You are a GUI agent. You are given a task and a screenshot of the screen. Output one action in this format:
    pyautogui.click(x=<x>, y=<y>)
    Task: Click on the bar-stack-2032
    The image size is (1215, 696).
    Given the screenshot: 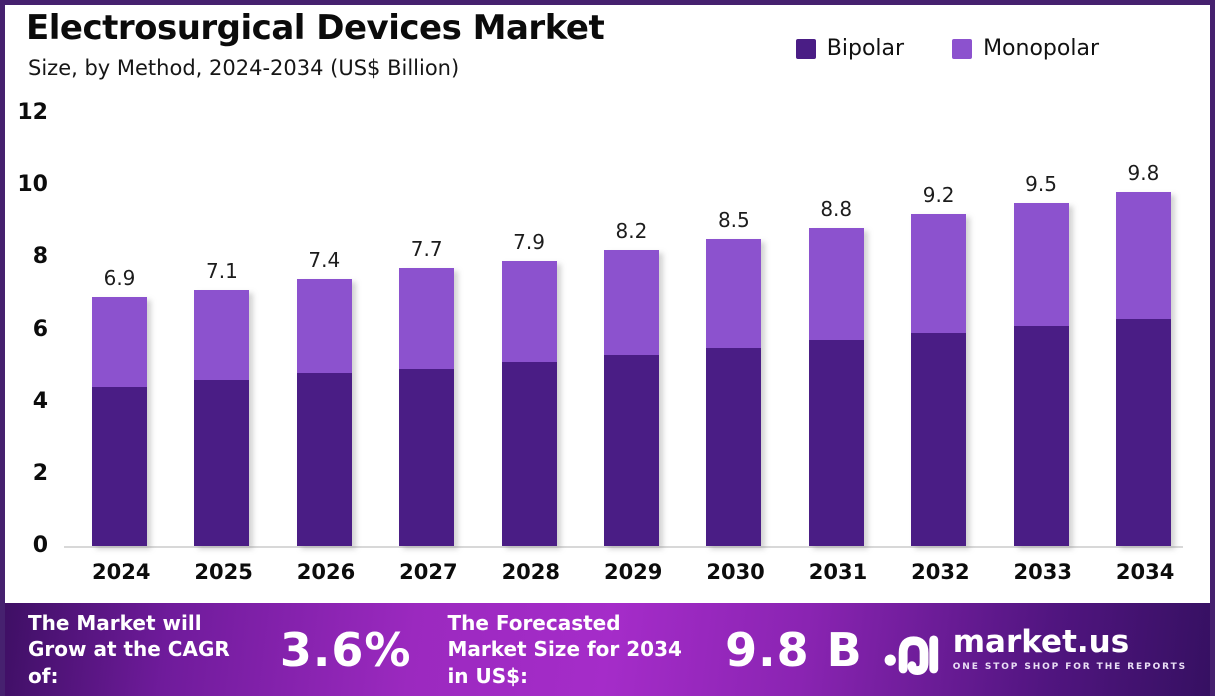 What is the action you would take?
    pyautogui.click(x=939, y=380)
    